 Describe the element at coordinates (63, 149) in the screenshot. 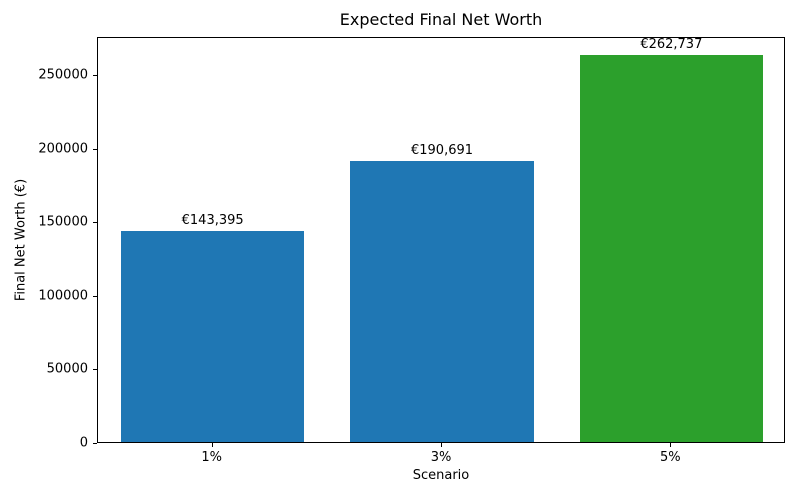

I see `y-tick-label: 200000` at that location.